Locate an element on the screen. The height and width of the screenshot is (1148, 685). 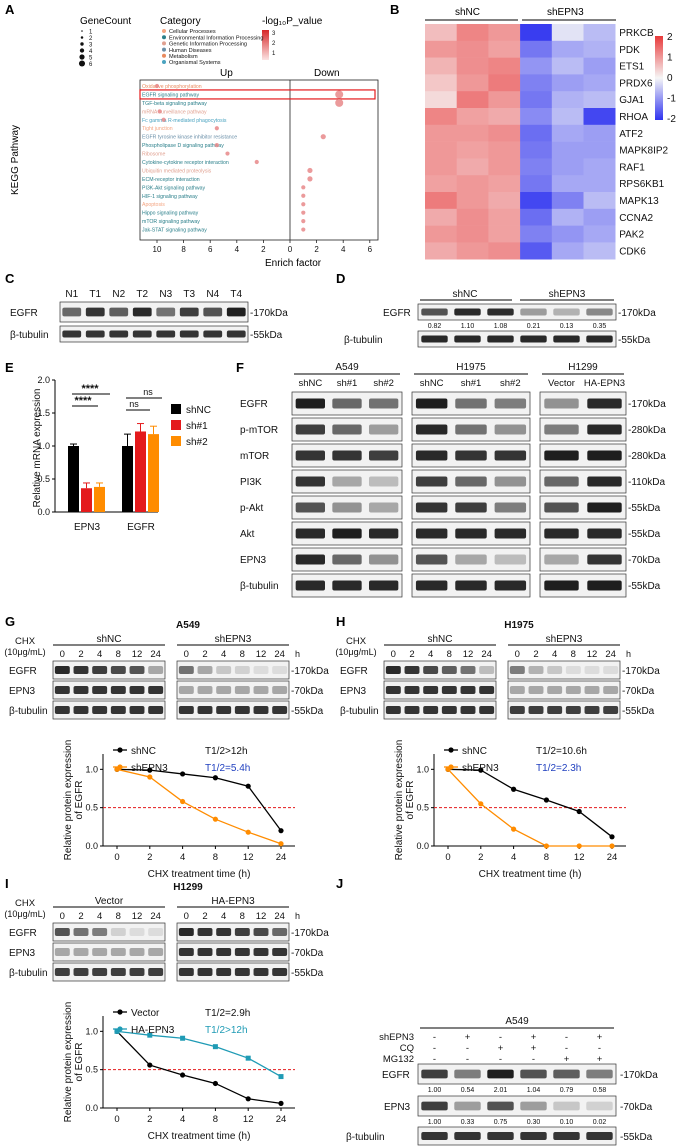
row-label: EGFR is located at coordinates (397, 313).